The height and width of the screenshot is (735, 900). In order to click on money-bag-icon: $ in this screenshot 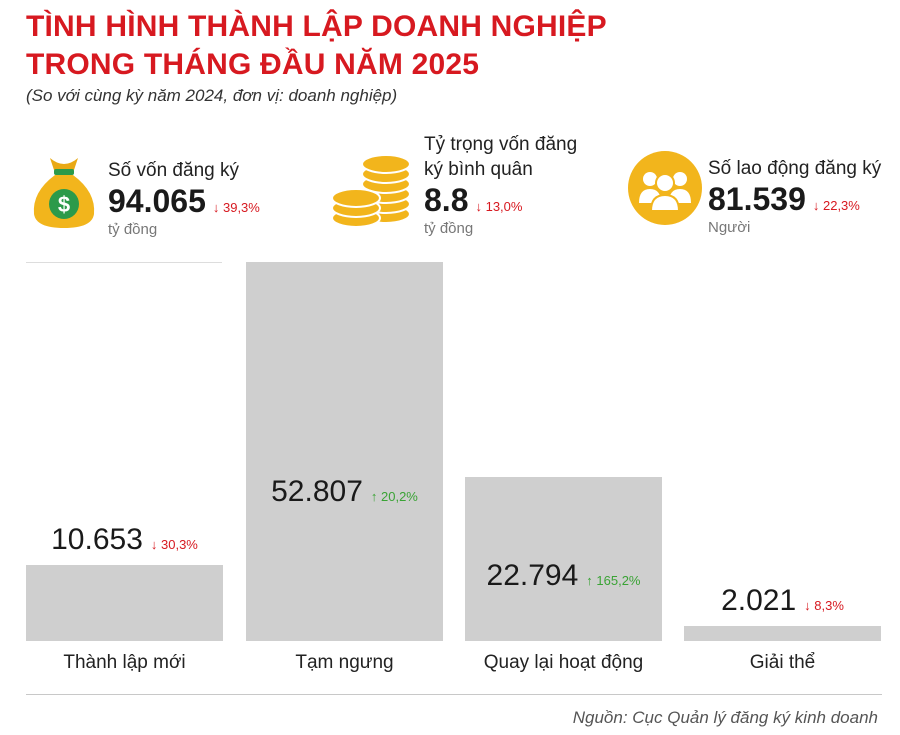, I will do `click(64, 193)`.